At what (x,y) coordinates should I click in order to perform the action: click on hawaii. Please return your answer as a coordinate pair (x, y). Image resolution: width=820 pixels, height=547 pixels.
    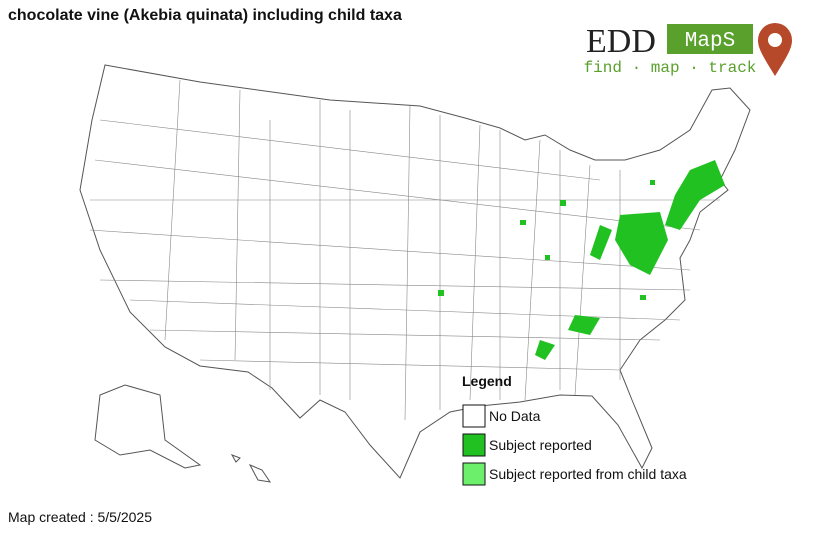
    Looking at the image, I should click on (251, 468).